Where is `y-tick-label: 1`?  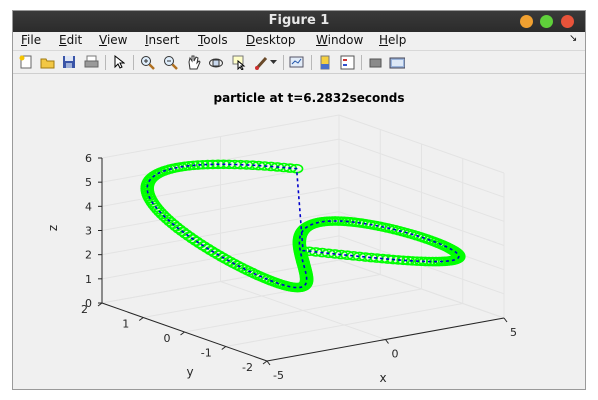
y-tick-label: 1 is located at coordinates (125, 324).